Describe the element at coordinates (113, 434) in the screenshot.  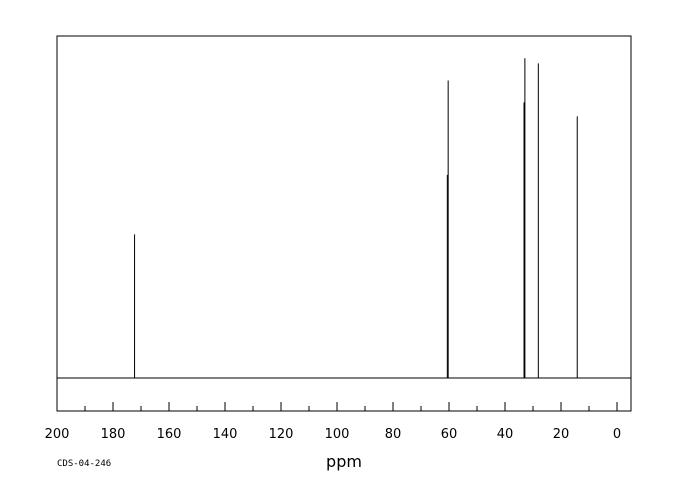
I see `x-tick-label: 180` at that location.